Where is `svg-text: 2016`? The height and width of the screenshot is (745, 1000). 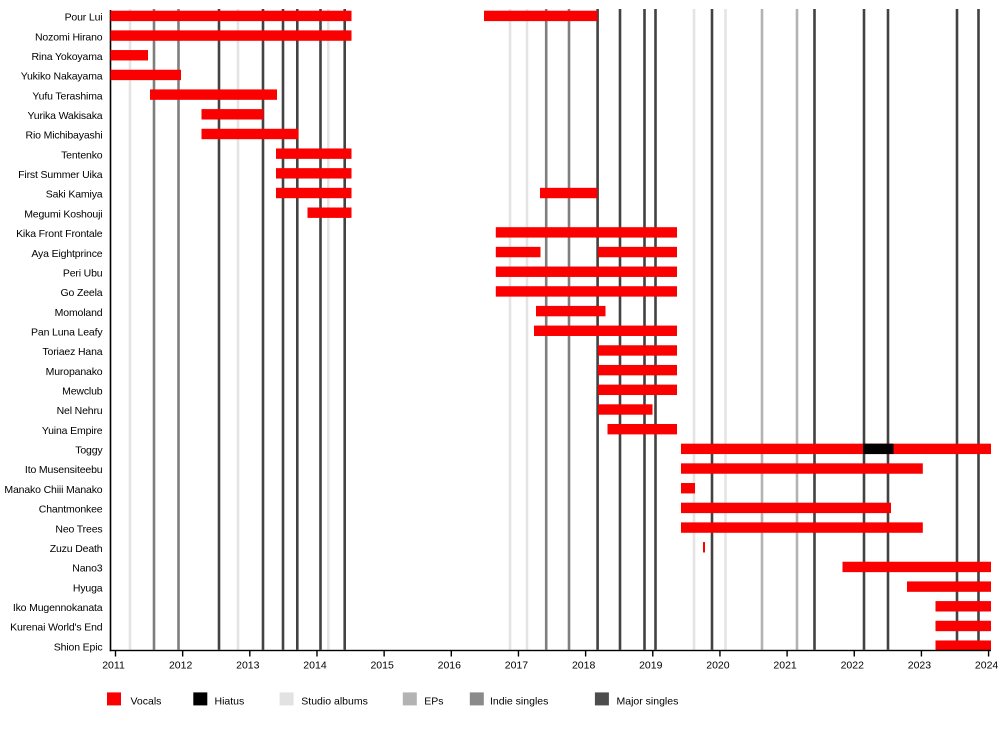 svg-text: 2016 is located at coordinates (450, 666).